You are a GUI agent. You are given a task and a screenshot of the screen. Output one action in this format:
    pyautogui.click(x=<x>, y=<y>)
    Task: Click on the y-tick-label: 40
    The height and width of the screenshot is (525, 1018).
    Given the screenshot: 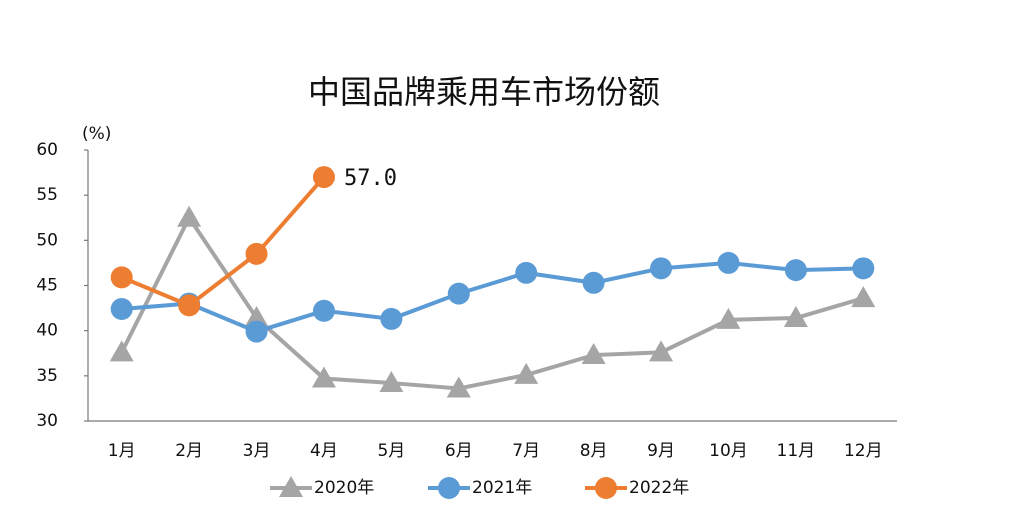 What is the action you would take?
    pyautogui.click(x=47, y=331)
    